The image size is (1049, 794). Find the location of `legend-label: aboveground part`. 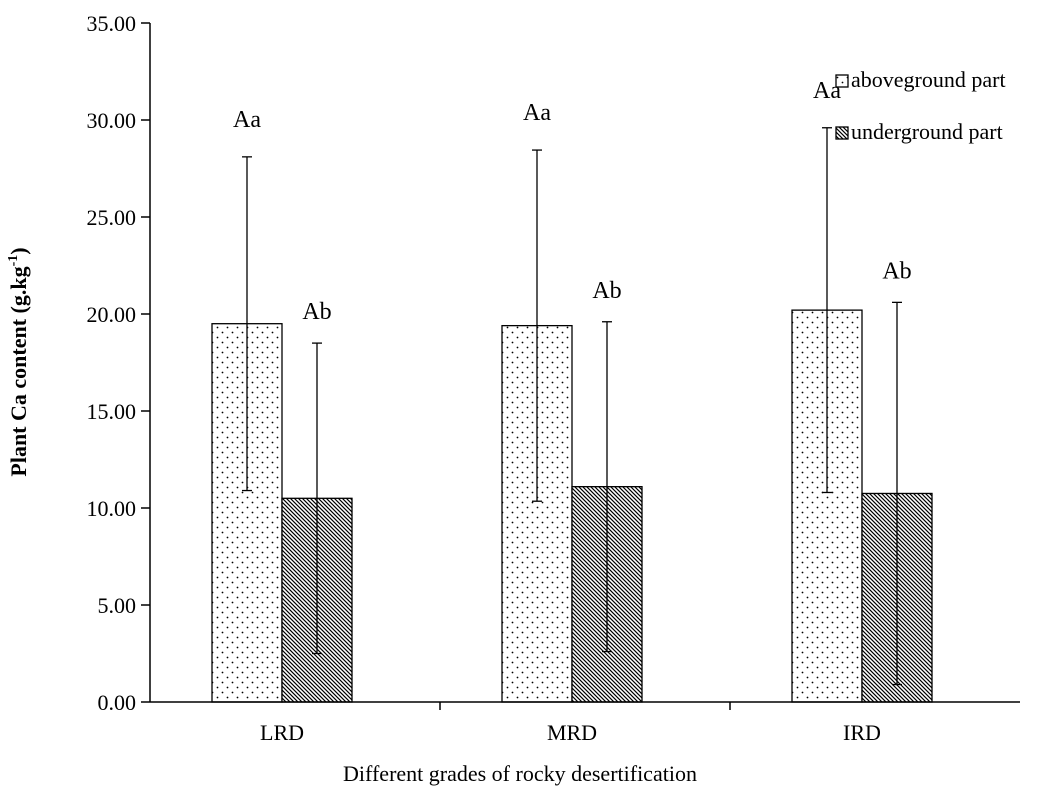

legend-label: aboveground part is located at coordinates (928, 79).